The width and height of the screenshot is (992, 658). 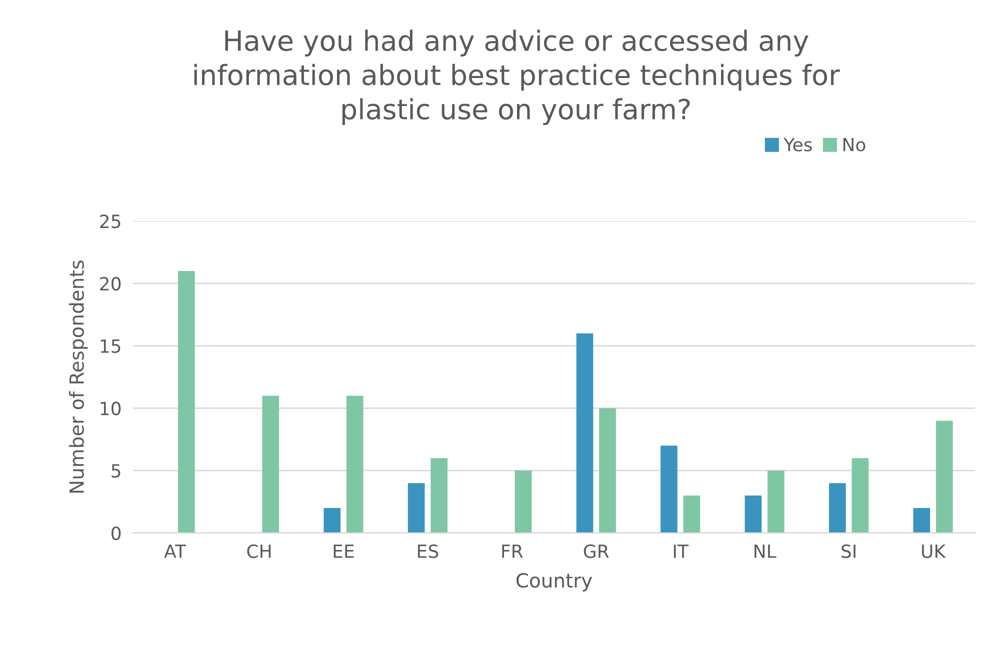 What do you see at coordinates (110, 283) in the screenshot?
I see `y-tick-label: 20` at bounding box center [110, 283].